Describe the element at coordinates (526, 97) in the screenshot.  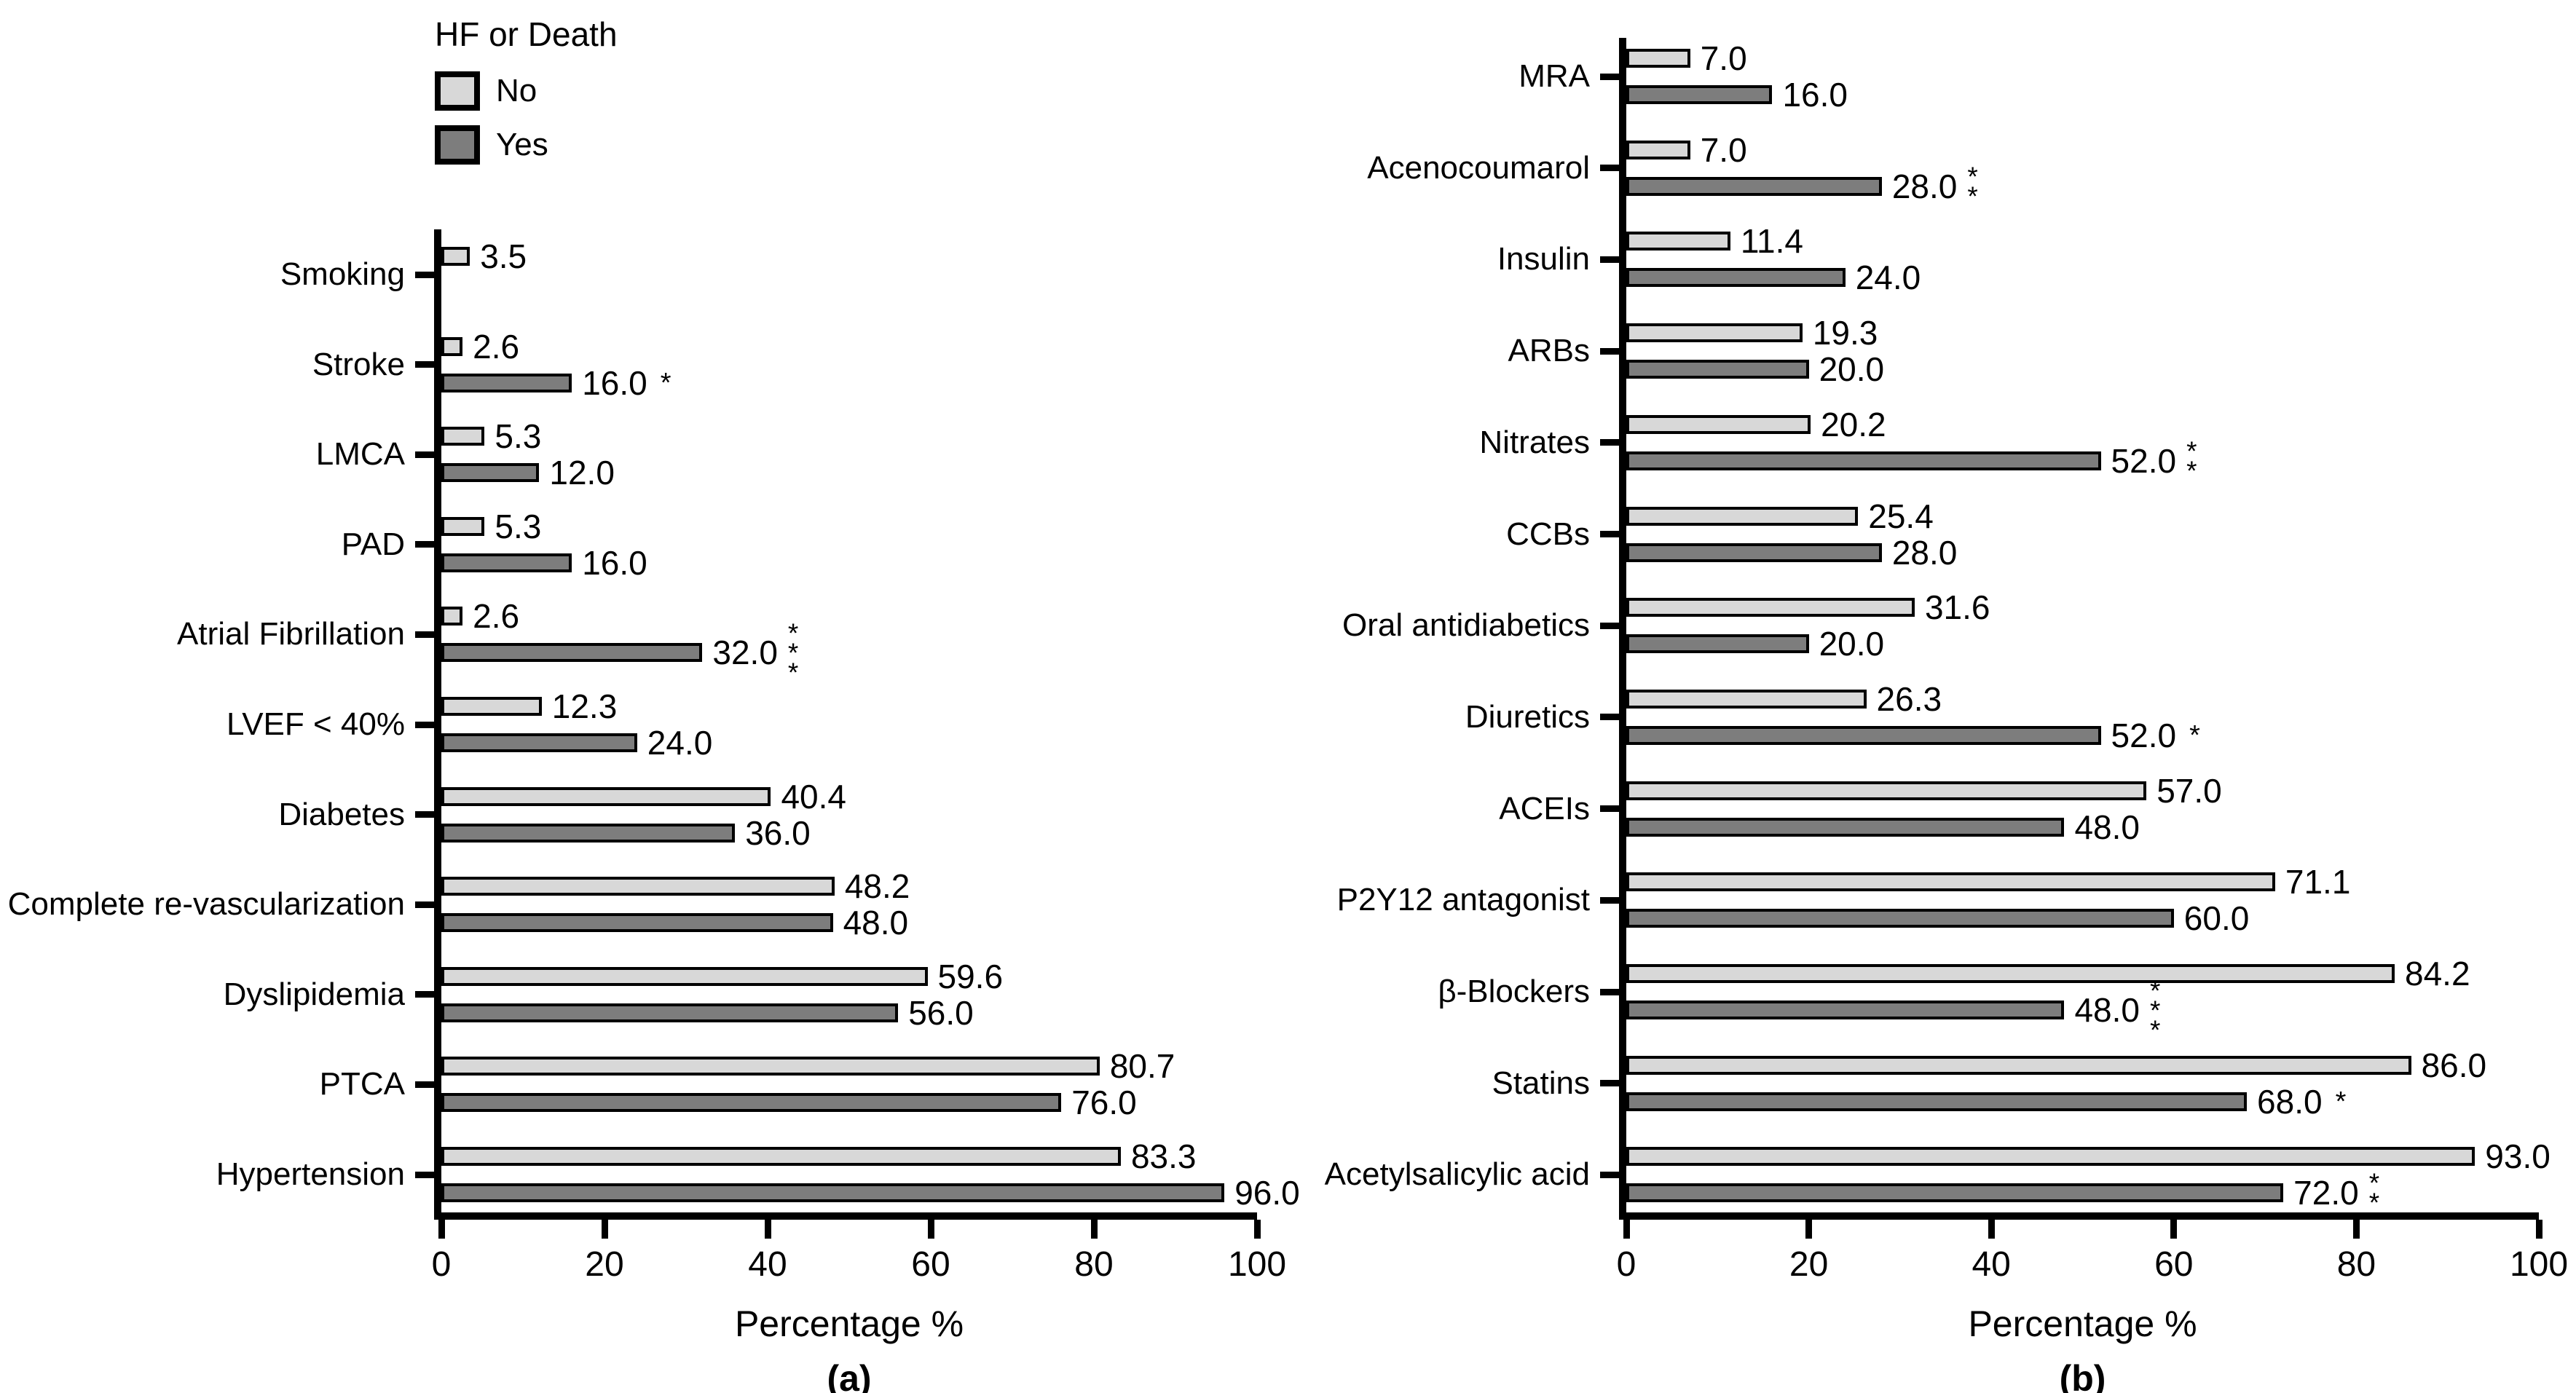
I see `legend: HF or Death No Yes` at that location.